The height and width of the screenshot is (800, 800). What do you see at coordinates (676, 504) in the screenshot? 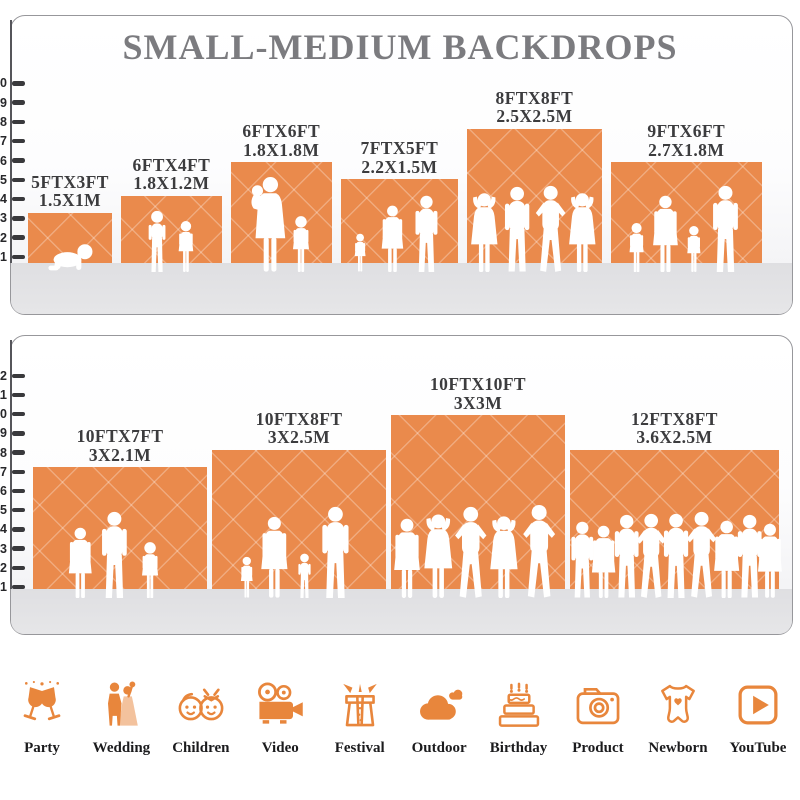
I see `backdrop-12ftx8ft: 12FTX8FT 3.6X2.5M` at bounding box center [676, 504].